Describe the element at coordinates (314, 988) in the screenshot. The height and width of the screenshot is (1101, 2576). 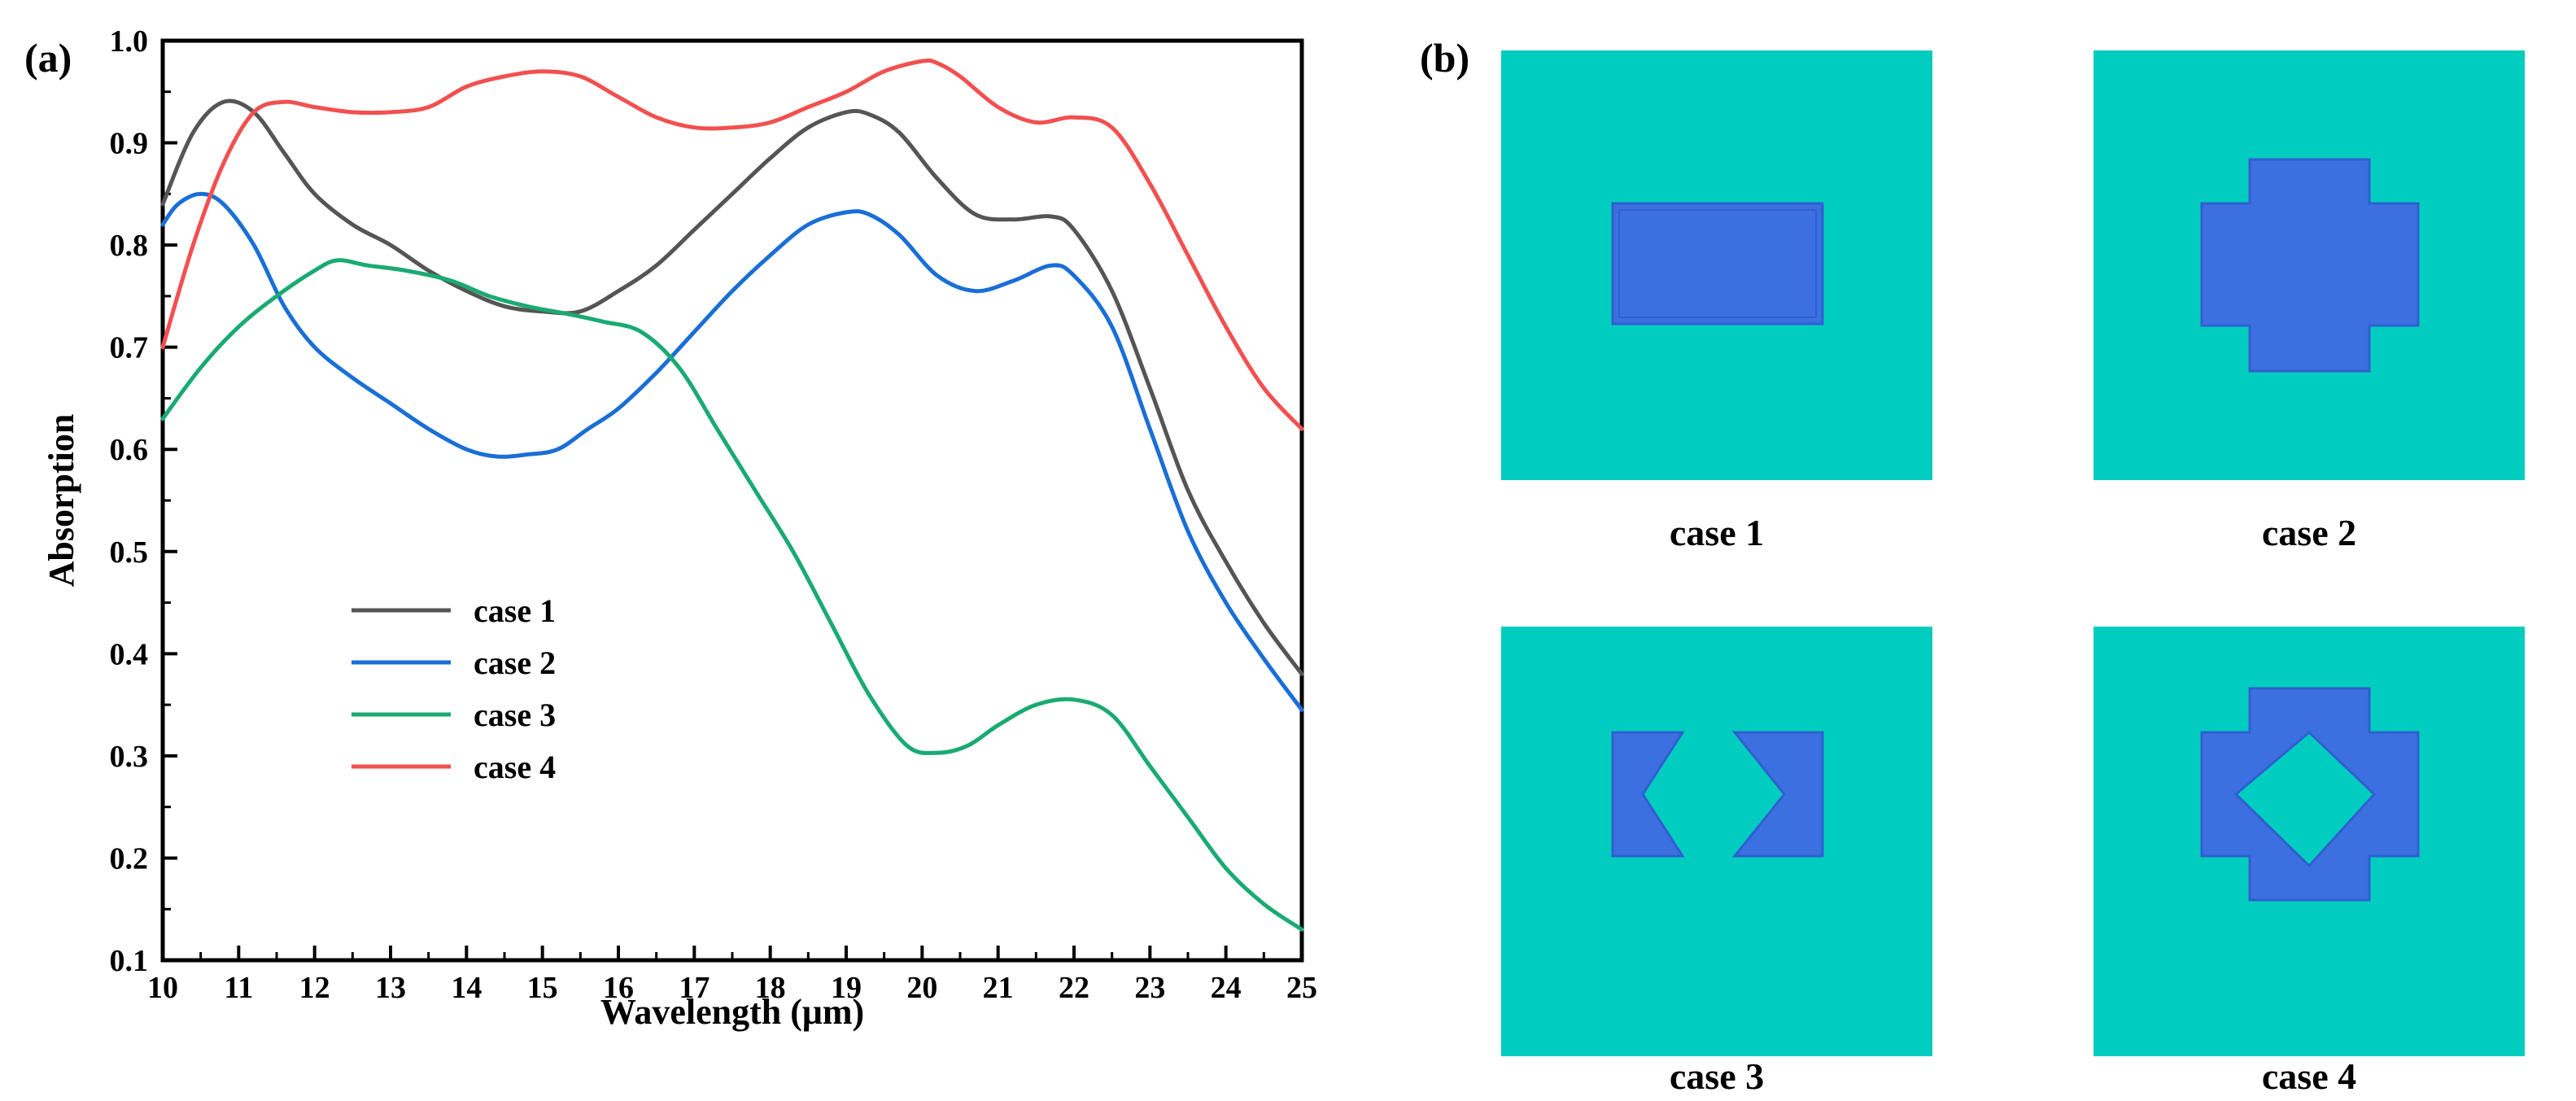
I see `x-tick-label: 12` at that location.